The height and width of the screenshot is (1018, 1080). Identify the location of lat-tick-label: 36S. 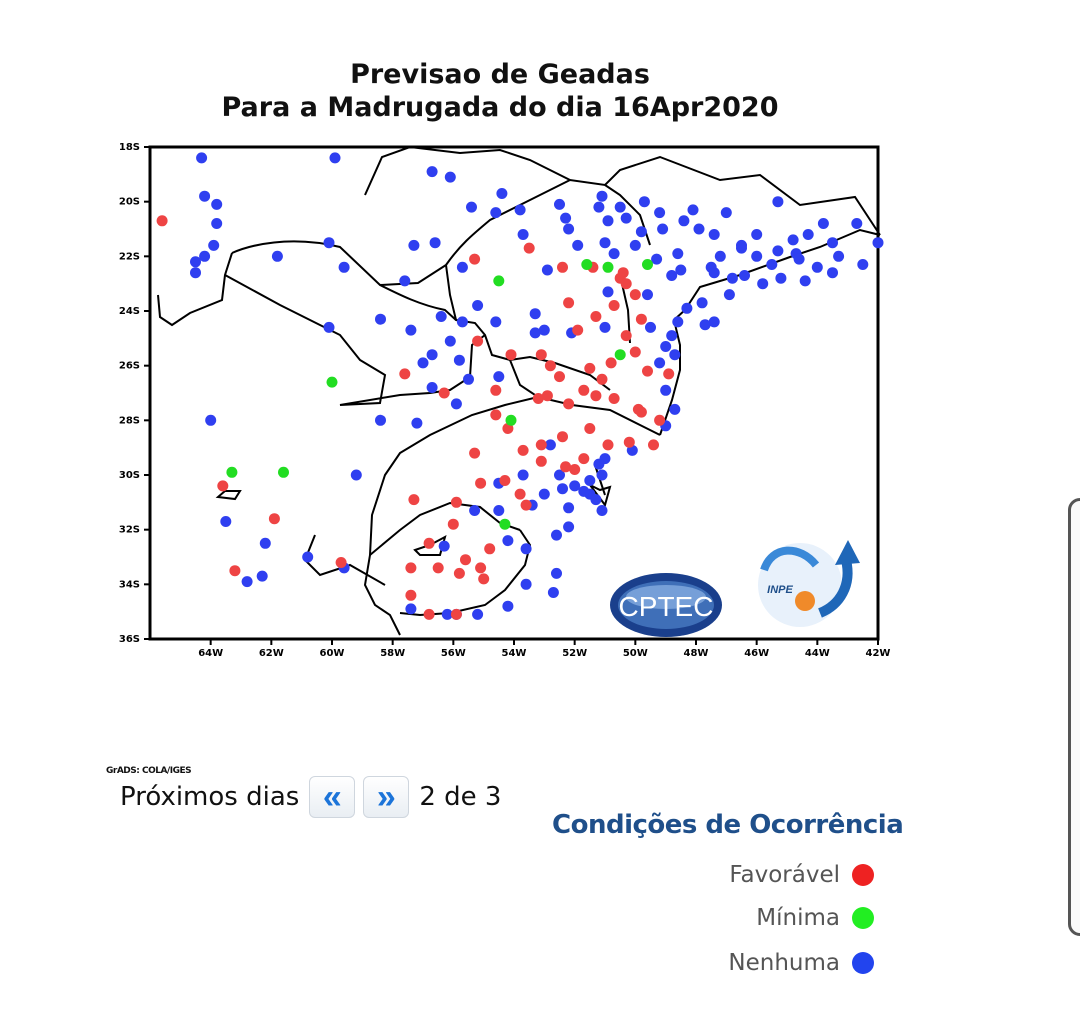
(129, 639).